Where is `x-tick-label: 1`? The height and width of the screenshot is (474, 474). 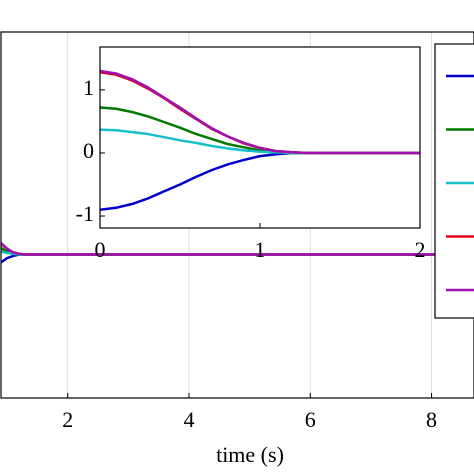 x-tick-label: 1 is located at coordinates (260, 249).